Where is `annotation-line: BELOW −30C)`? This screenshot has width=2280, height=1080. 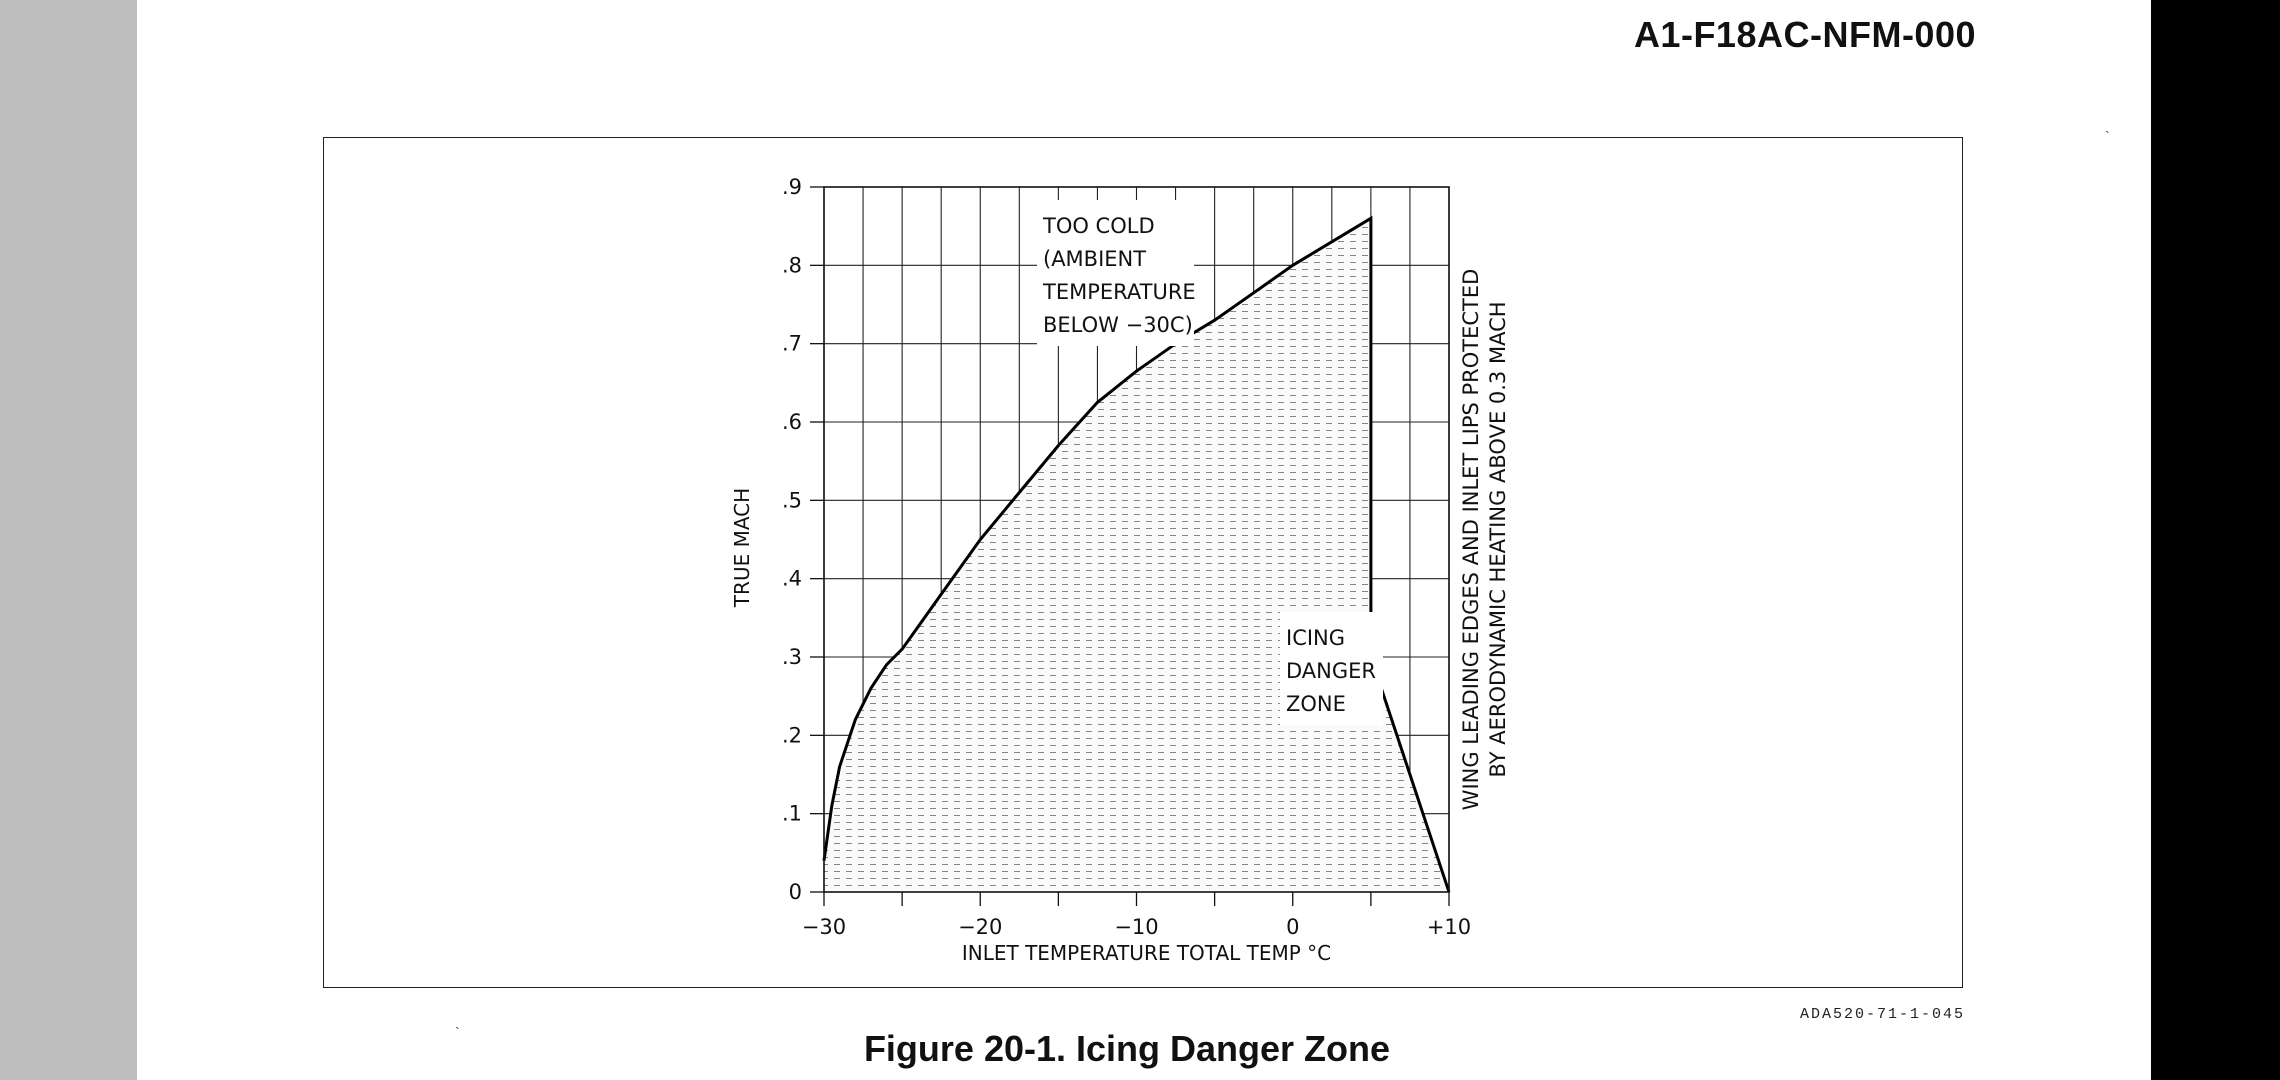 annotation-line: BELOW −30C) is located at coordinates (1118, 325).